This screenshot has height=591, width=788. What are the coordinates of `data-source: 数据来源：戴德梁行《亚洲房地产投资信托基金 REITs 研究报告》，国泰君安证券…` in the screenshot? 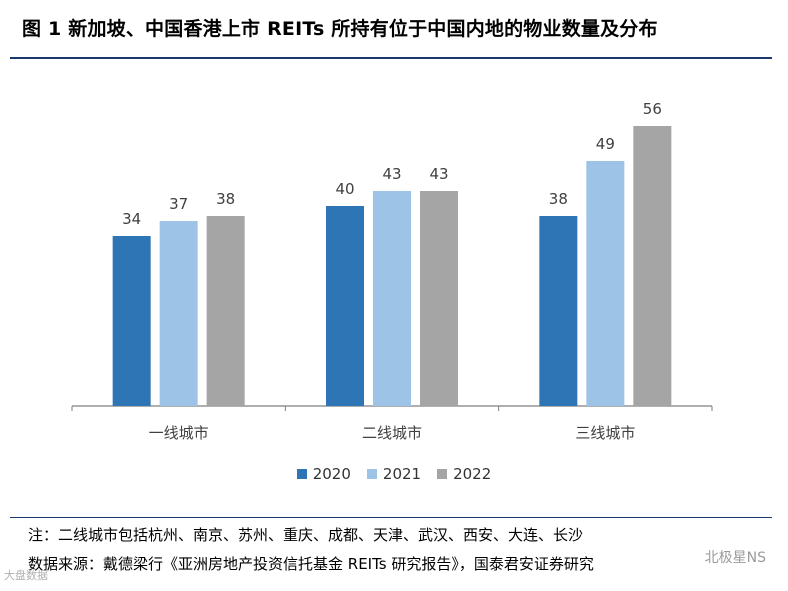 It's located at (311, 564).